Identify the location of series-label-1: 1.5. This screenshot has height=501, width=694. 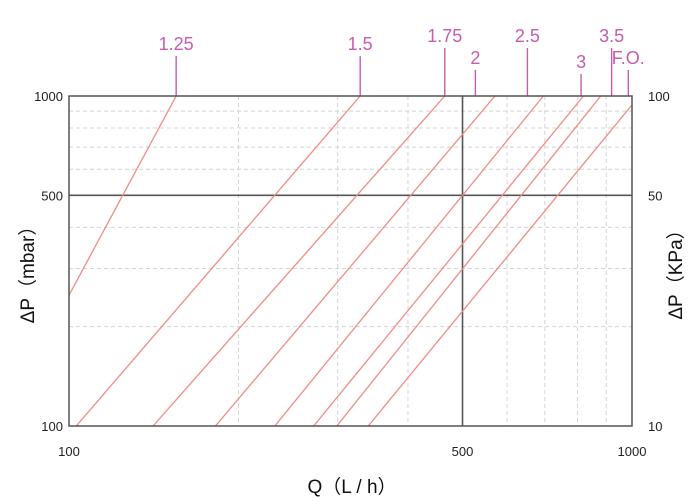
(360, 44).